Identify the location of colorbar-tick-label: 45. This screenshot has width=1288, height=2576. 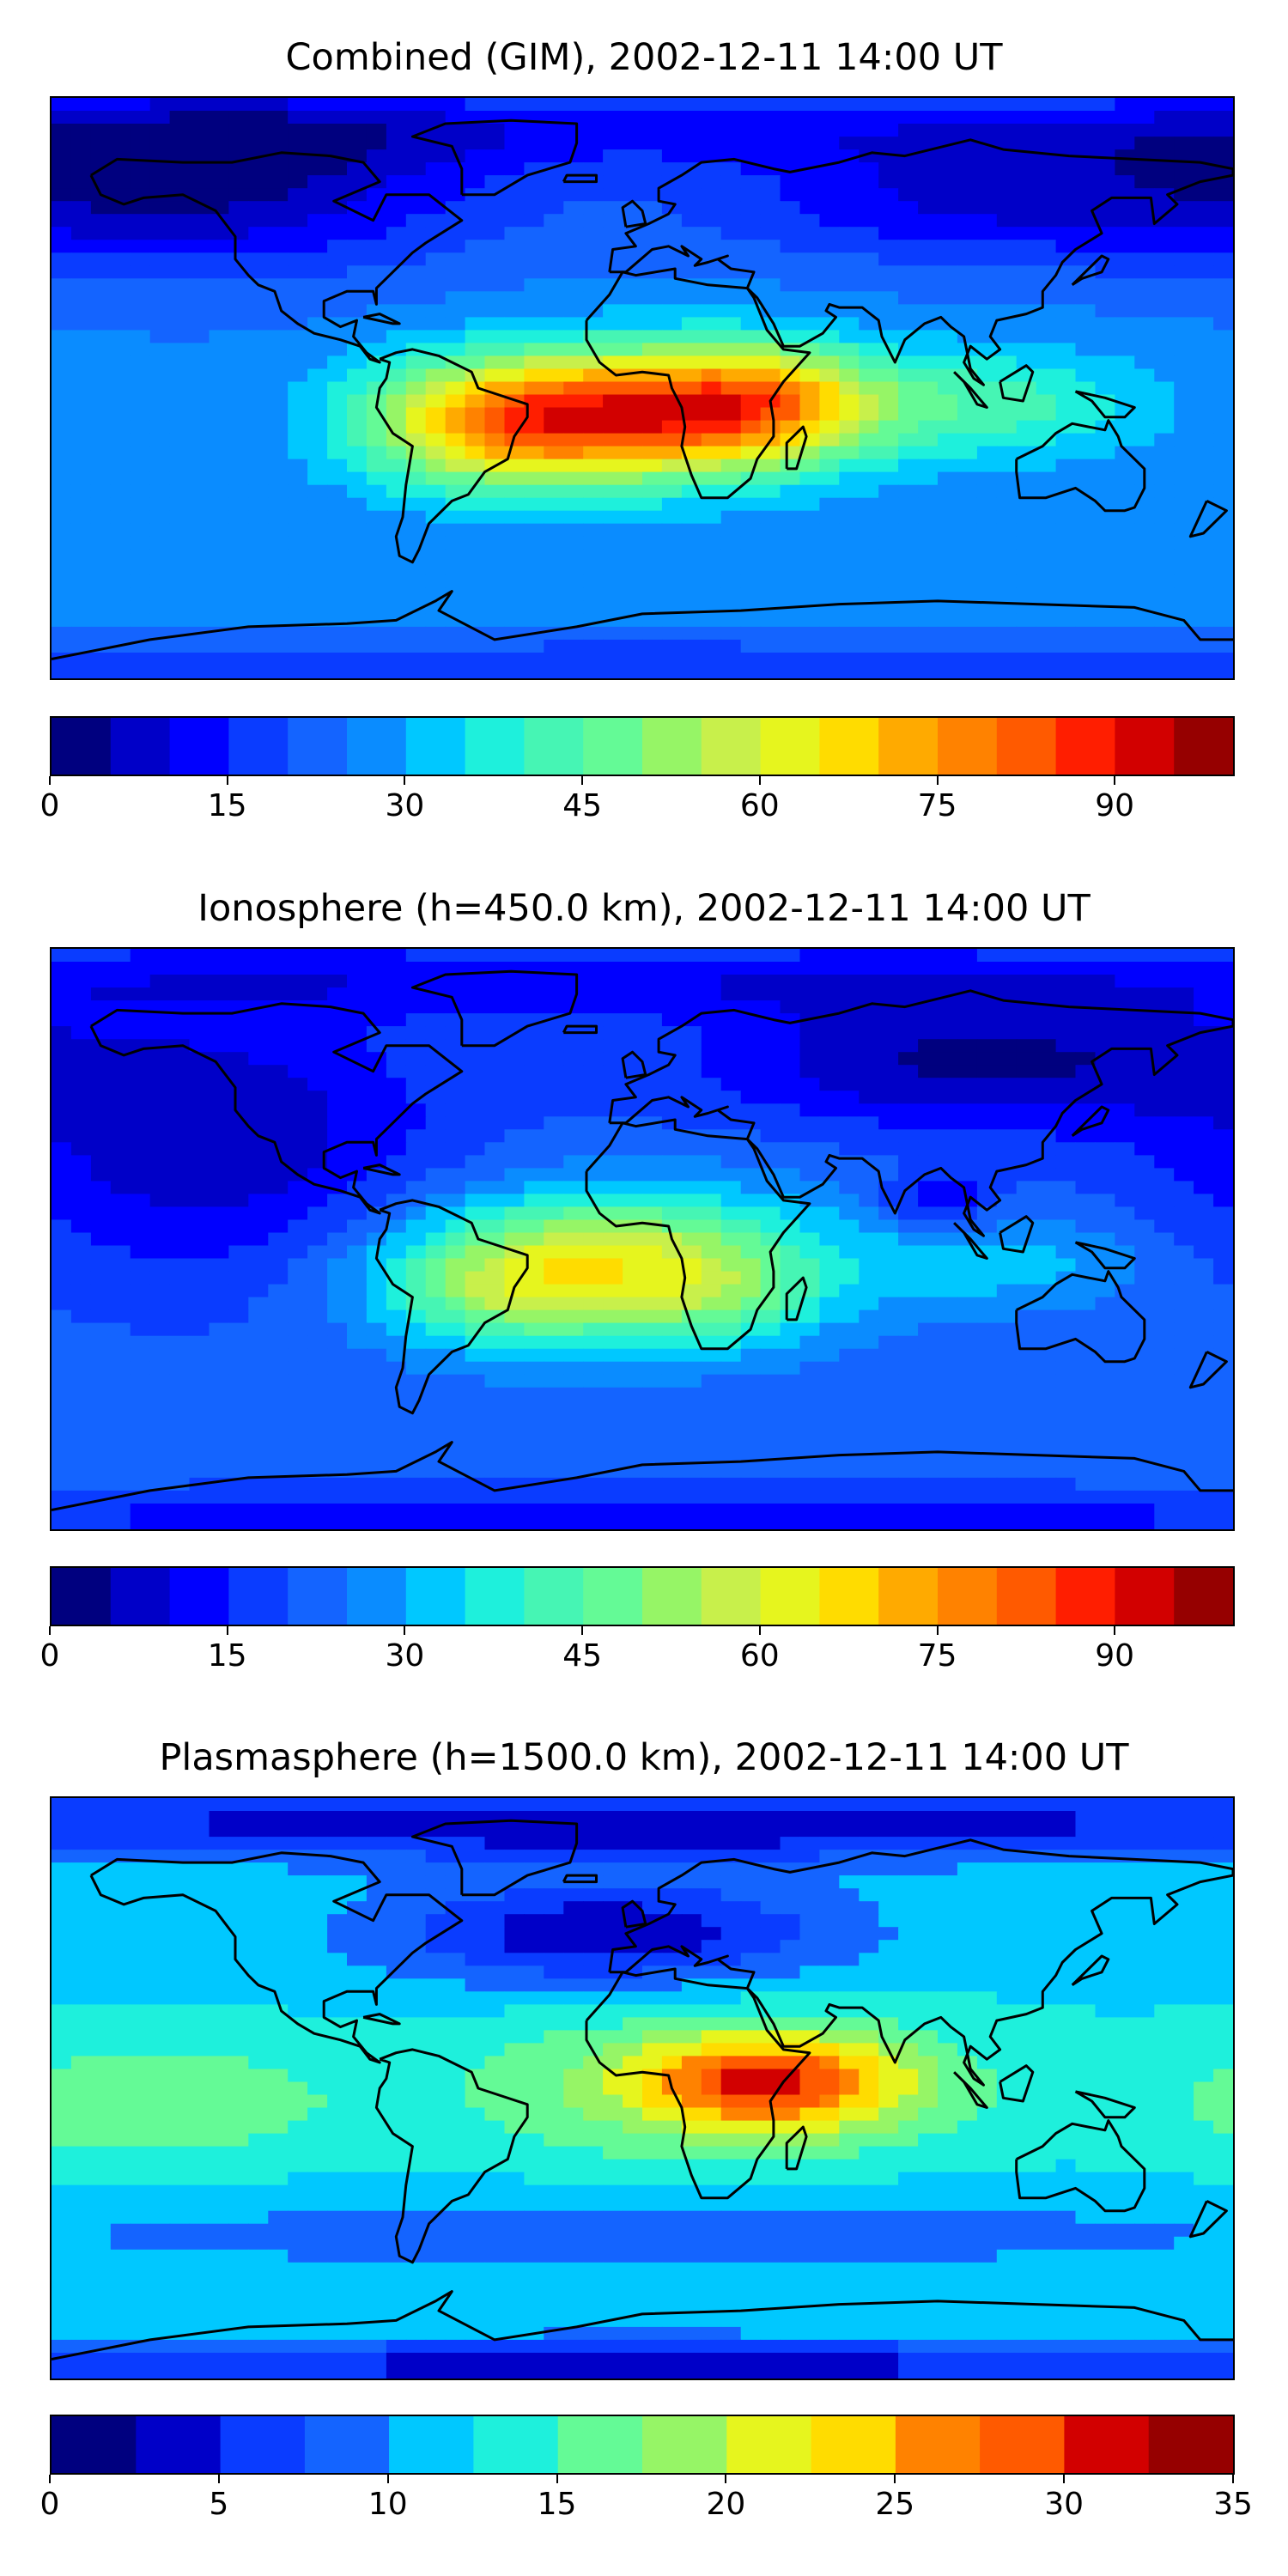
(582, 806).